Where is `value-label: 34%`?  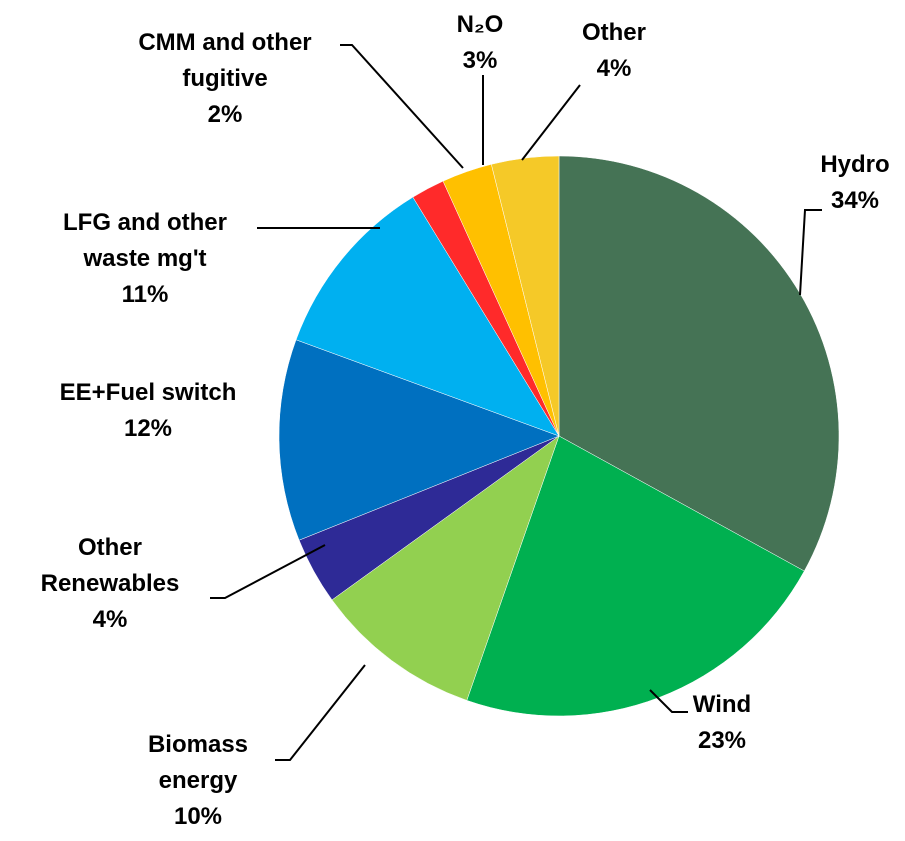
value-label: 34% is located at coordinates (855, 200).